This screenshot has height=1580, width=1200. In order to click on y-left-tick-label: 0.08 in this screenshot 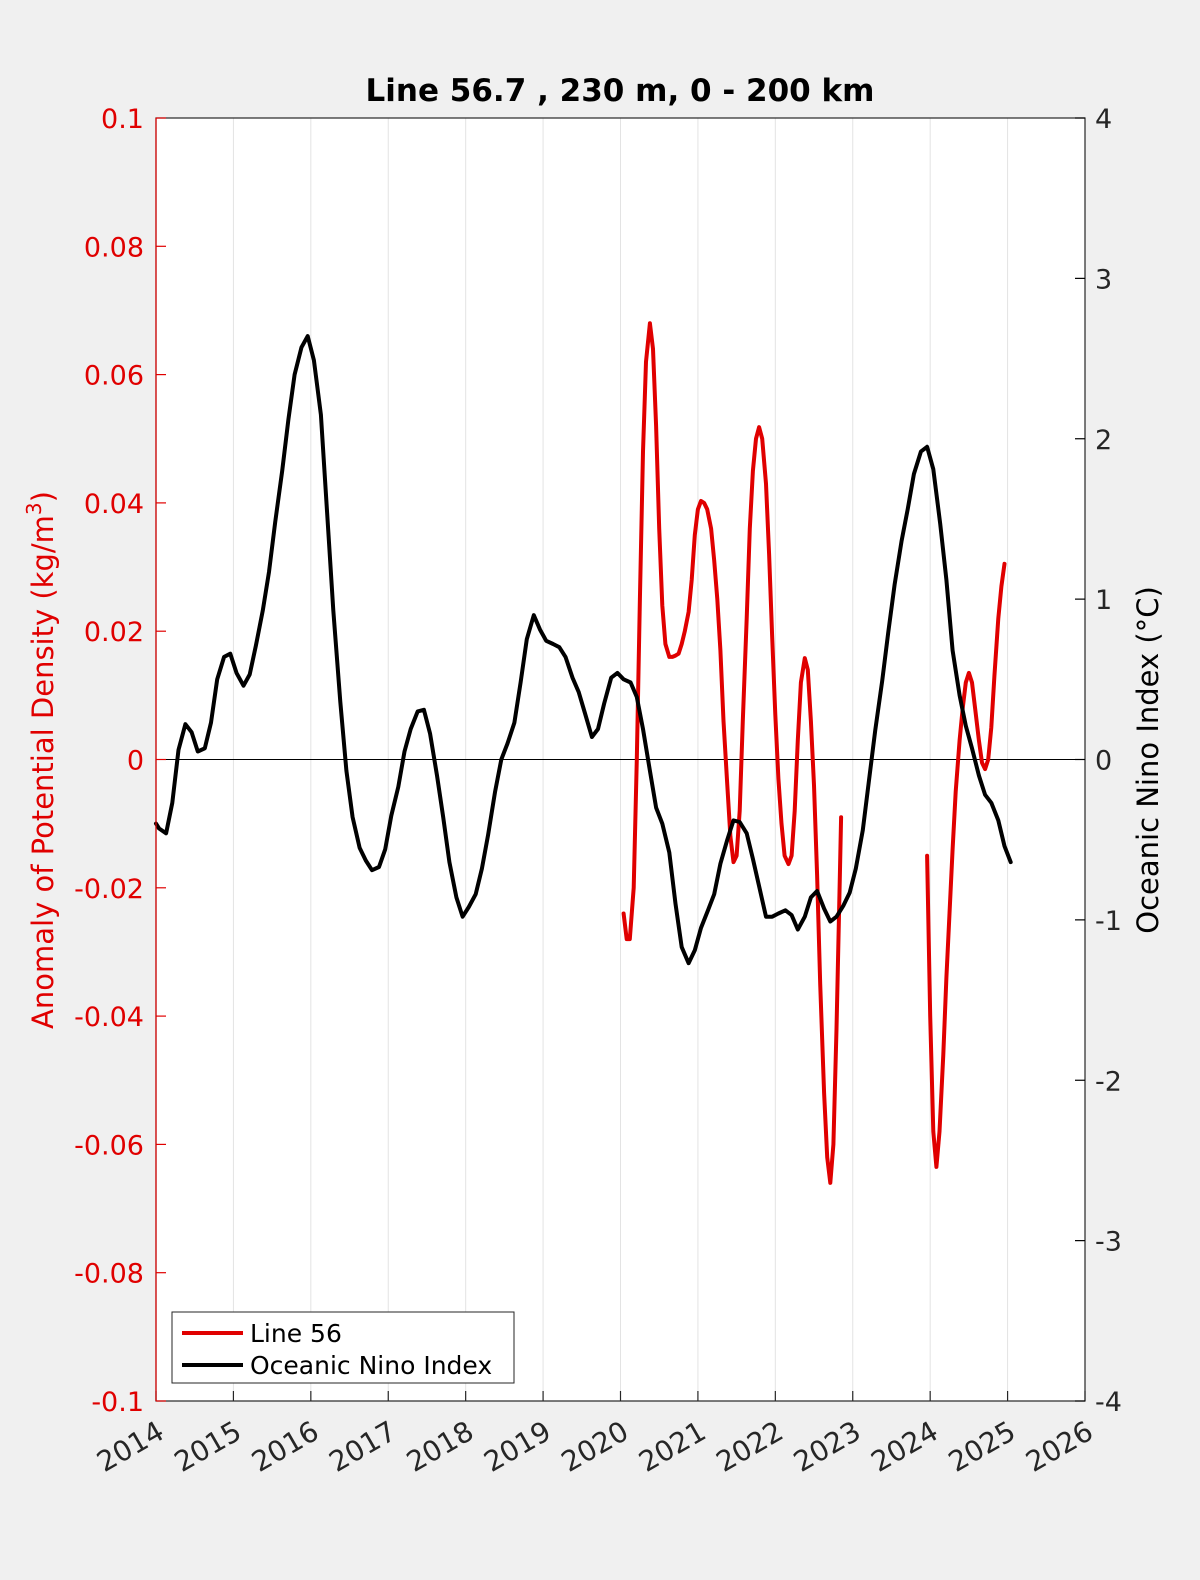, I will do `click(114, 247)`.